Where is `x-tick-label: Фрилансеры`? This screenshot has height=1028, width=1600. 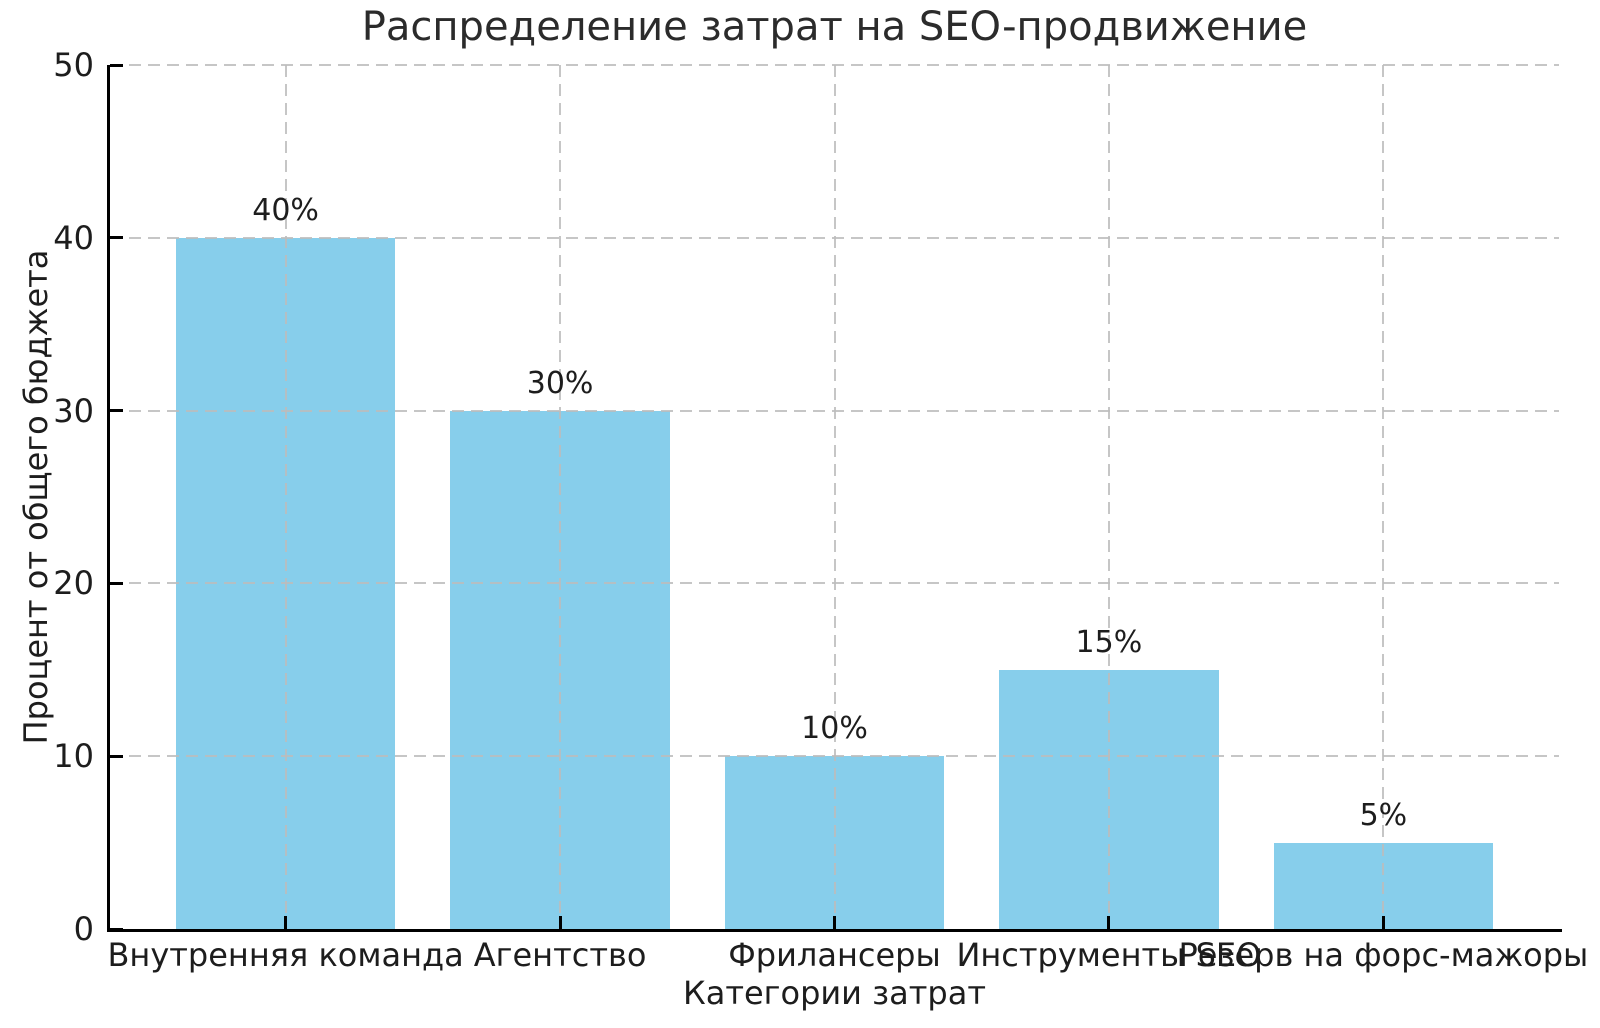 x-tick-label: Фрилансеры is located at coordinates (834, 955).